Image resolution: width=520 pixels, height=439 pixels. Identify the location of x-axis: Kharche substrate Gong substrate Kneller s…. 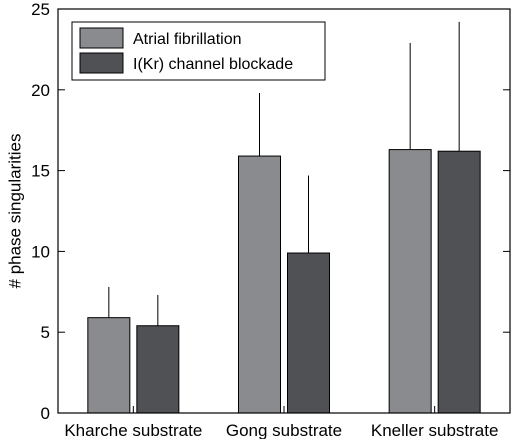
(281, 430).